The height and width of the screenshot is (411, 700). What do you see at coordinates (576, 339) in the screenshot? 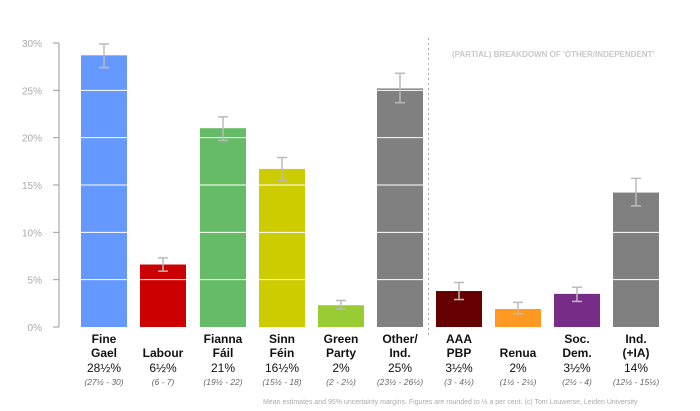
I see `category-label: Soc.` at bounding box center [576, 339].